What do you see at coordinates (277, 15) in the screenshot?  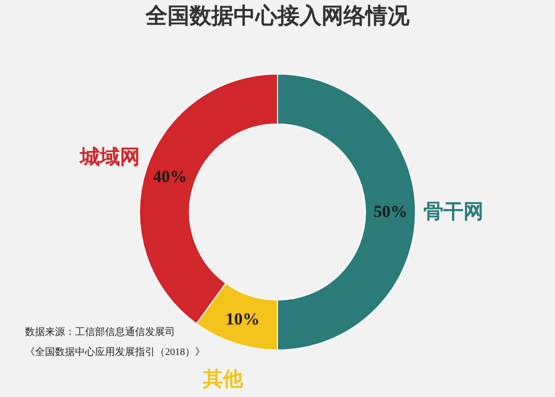 I see `chart-title: 全国数据中心接入网络情况` at bounding box center [277, 15].